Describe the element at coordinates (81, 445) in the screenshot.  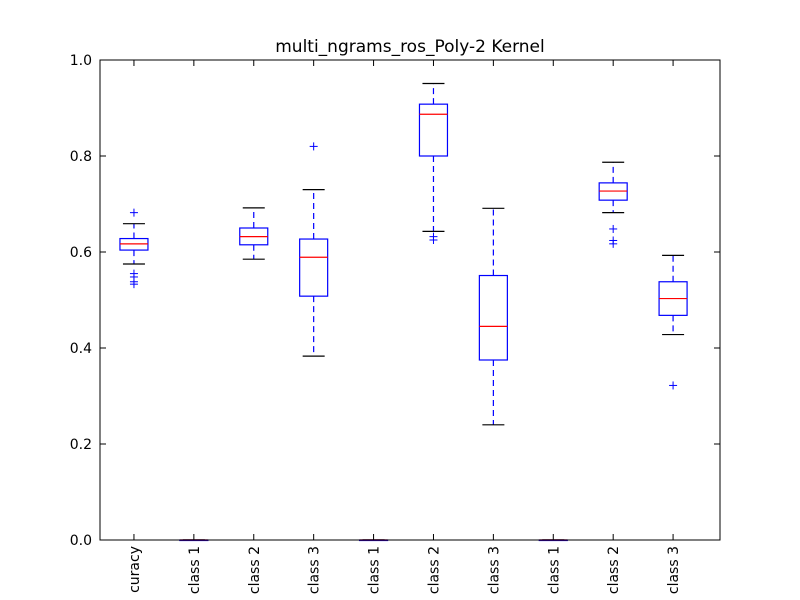
I see `y-tick-label: 0.2` at that location.